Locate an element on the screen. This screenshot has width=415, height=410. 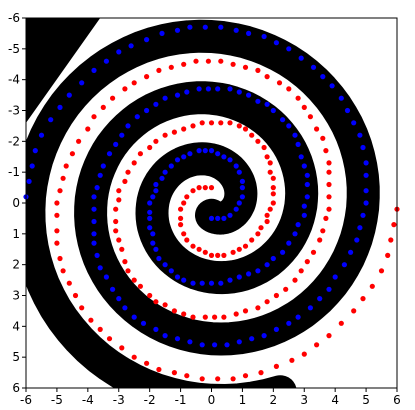
y-tick-label: 0 is located at coordinates (16, 203).